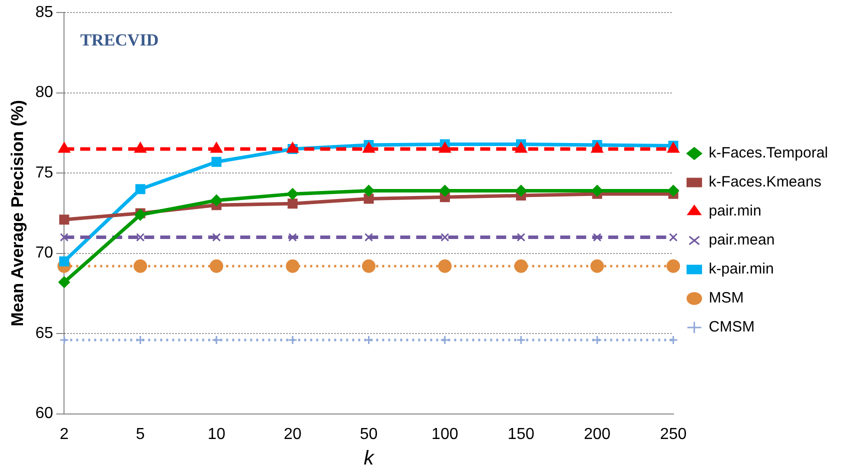  What do you see at coordinates (741, 269) in the screenshot?
I see `legend-label: k-pair.min` at bounding box center [741, 269].